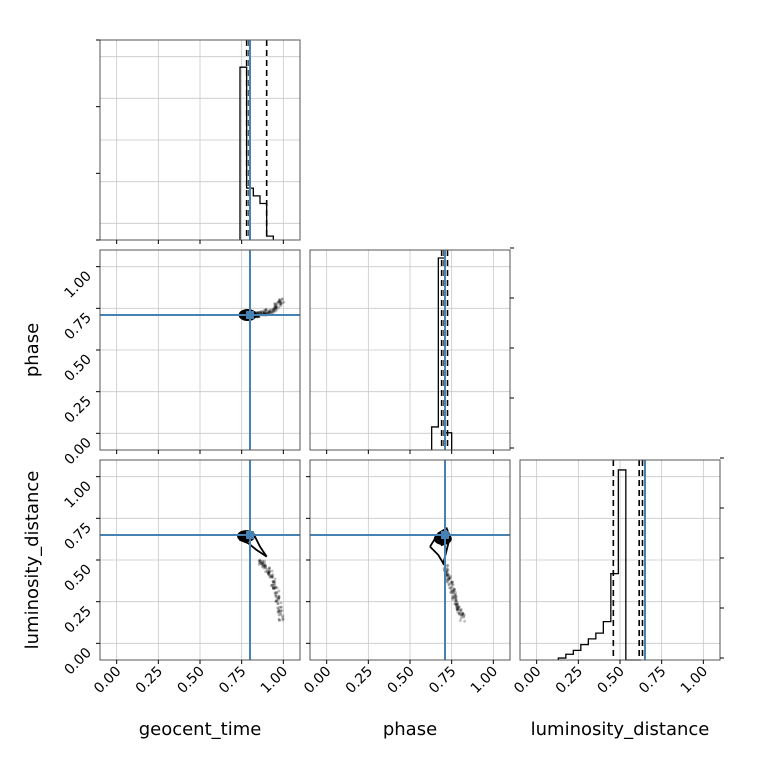 This screenshot has height=760, width=760. Describe the element at coordinates (181, 578) in the screenshot. I see `scatter-panel-geocent_time-vs-luminosity_distance: 0.00 0.25 0.50 0.75 1.000.000.250.500.751.00` at that location.